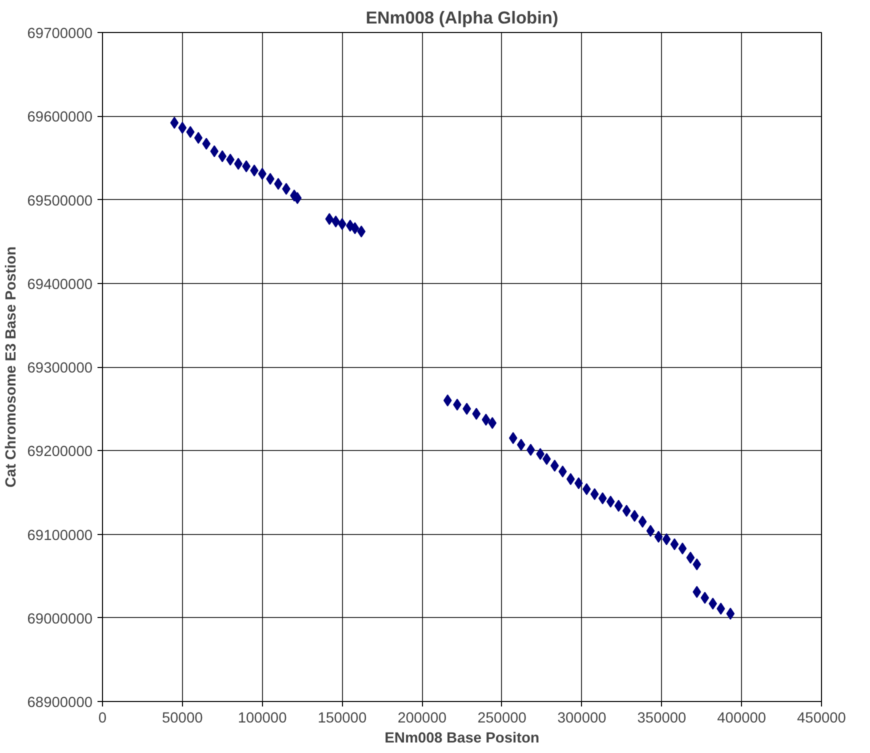  Describe the element at coordinates (102, 718) in the screenshot. I see `x-tick-label: 0` at that location.